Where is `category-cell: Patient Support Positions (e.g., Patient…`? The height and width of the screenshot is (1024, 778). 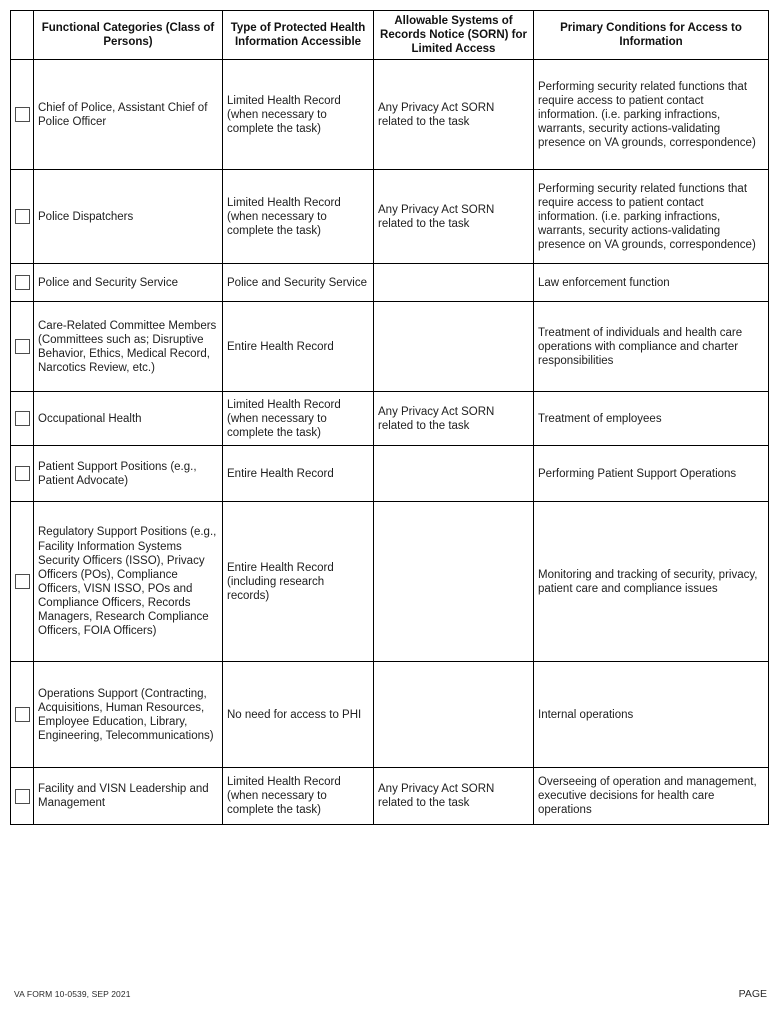 category-cell: Patient Support Positions (e.g., Patient… is located at coordinates (128, 474).